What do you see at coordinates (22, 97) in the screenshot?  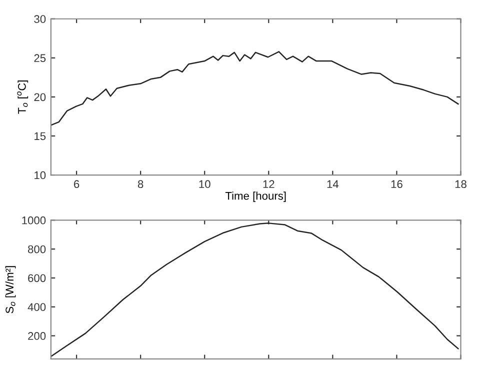 I see `y-axis-title: T$_{o}$ [$^{o}$C]` at bounding box center [22, 97].